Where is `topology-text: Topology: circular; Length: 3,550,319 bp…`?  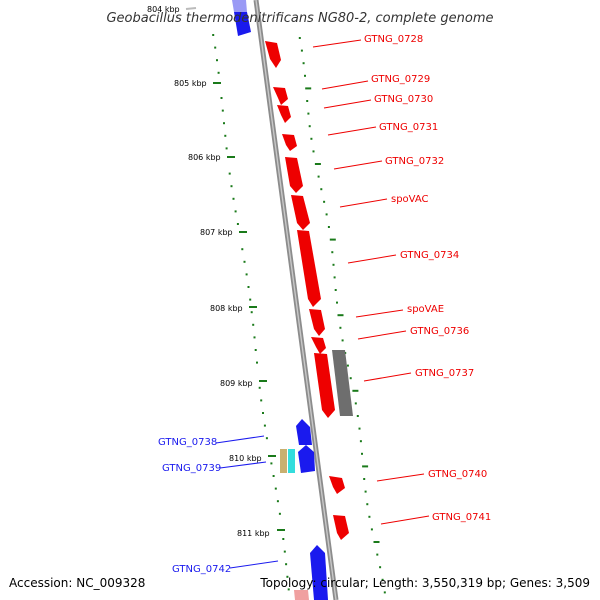 topology-text: Topology: circular; Length: 3,550,319 bp… is located at coordinates (424, 583).